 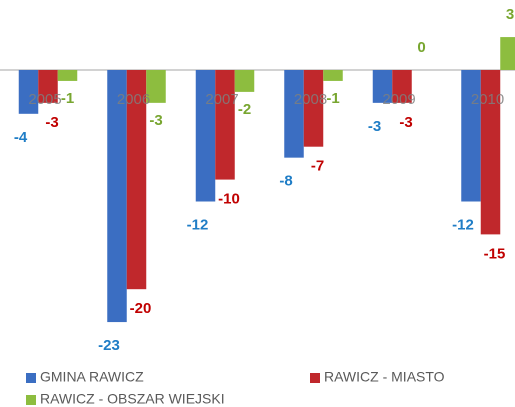 What do you see at coordinates (421, 47) in the screenshot?
I see `data-label: 0` at bounding box center [421, 47].